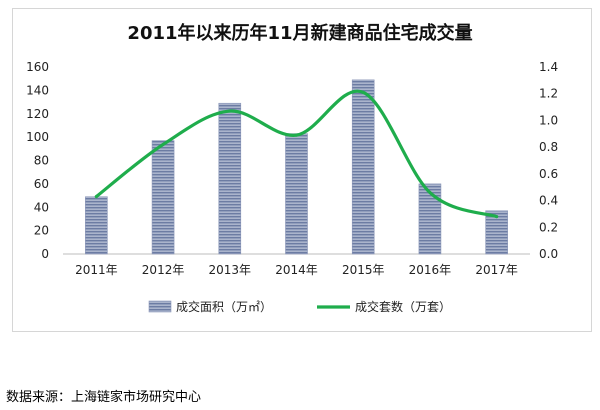 The width and height of the screenshot is (600, 410). Describe the element at coordinates (296, 270) in the screenshot. I see `x-tick-label: 2014年` at that location.